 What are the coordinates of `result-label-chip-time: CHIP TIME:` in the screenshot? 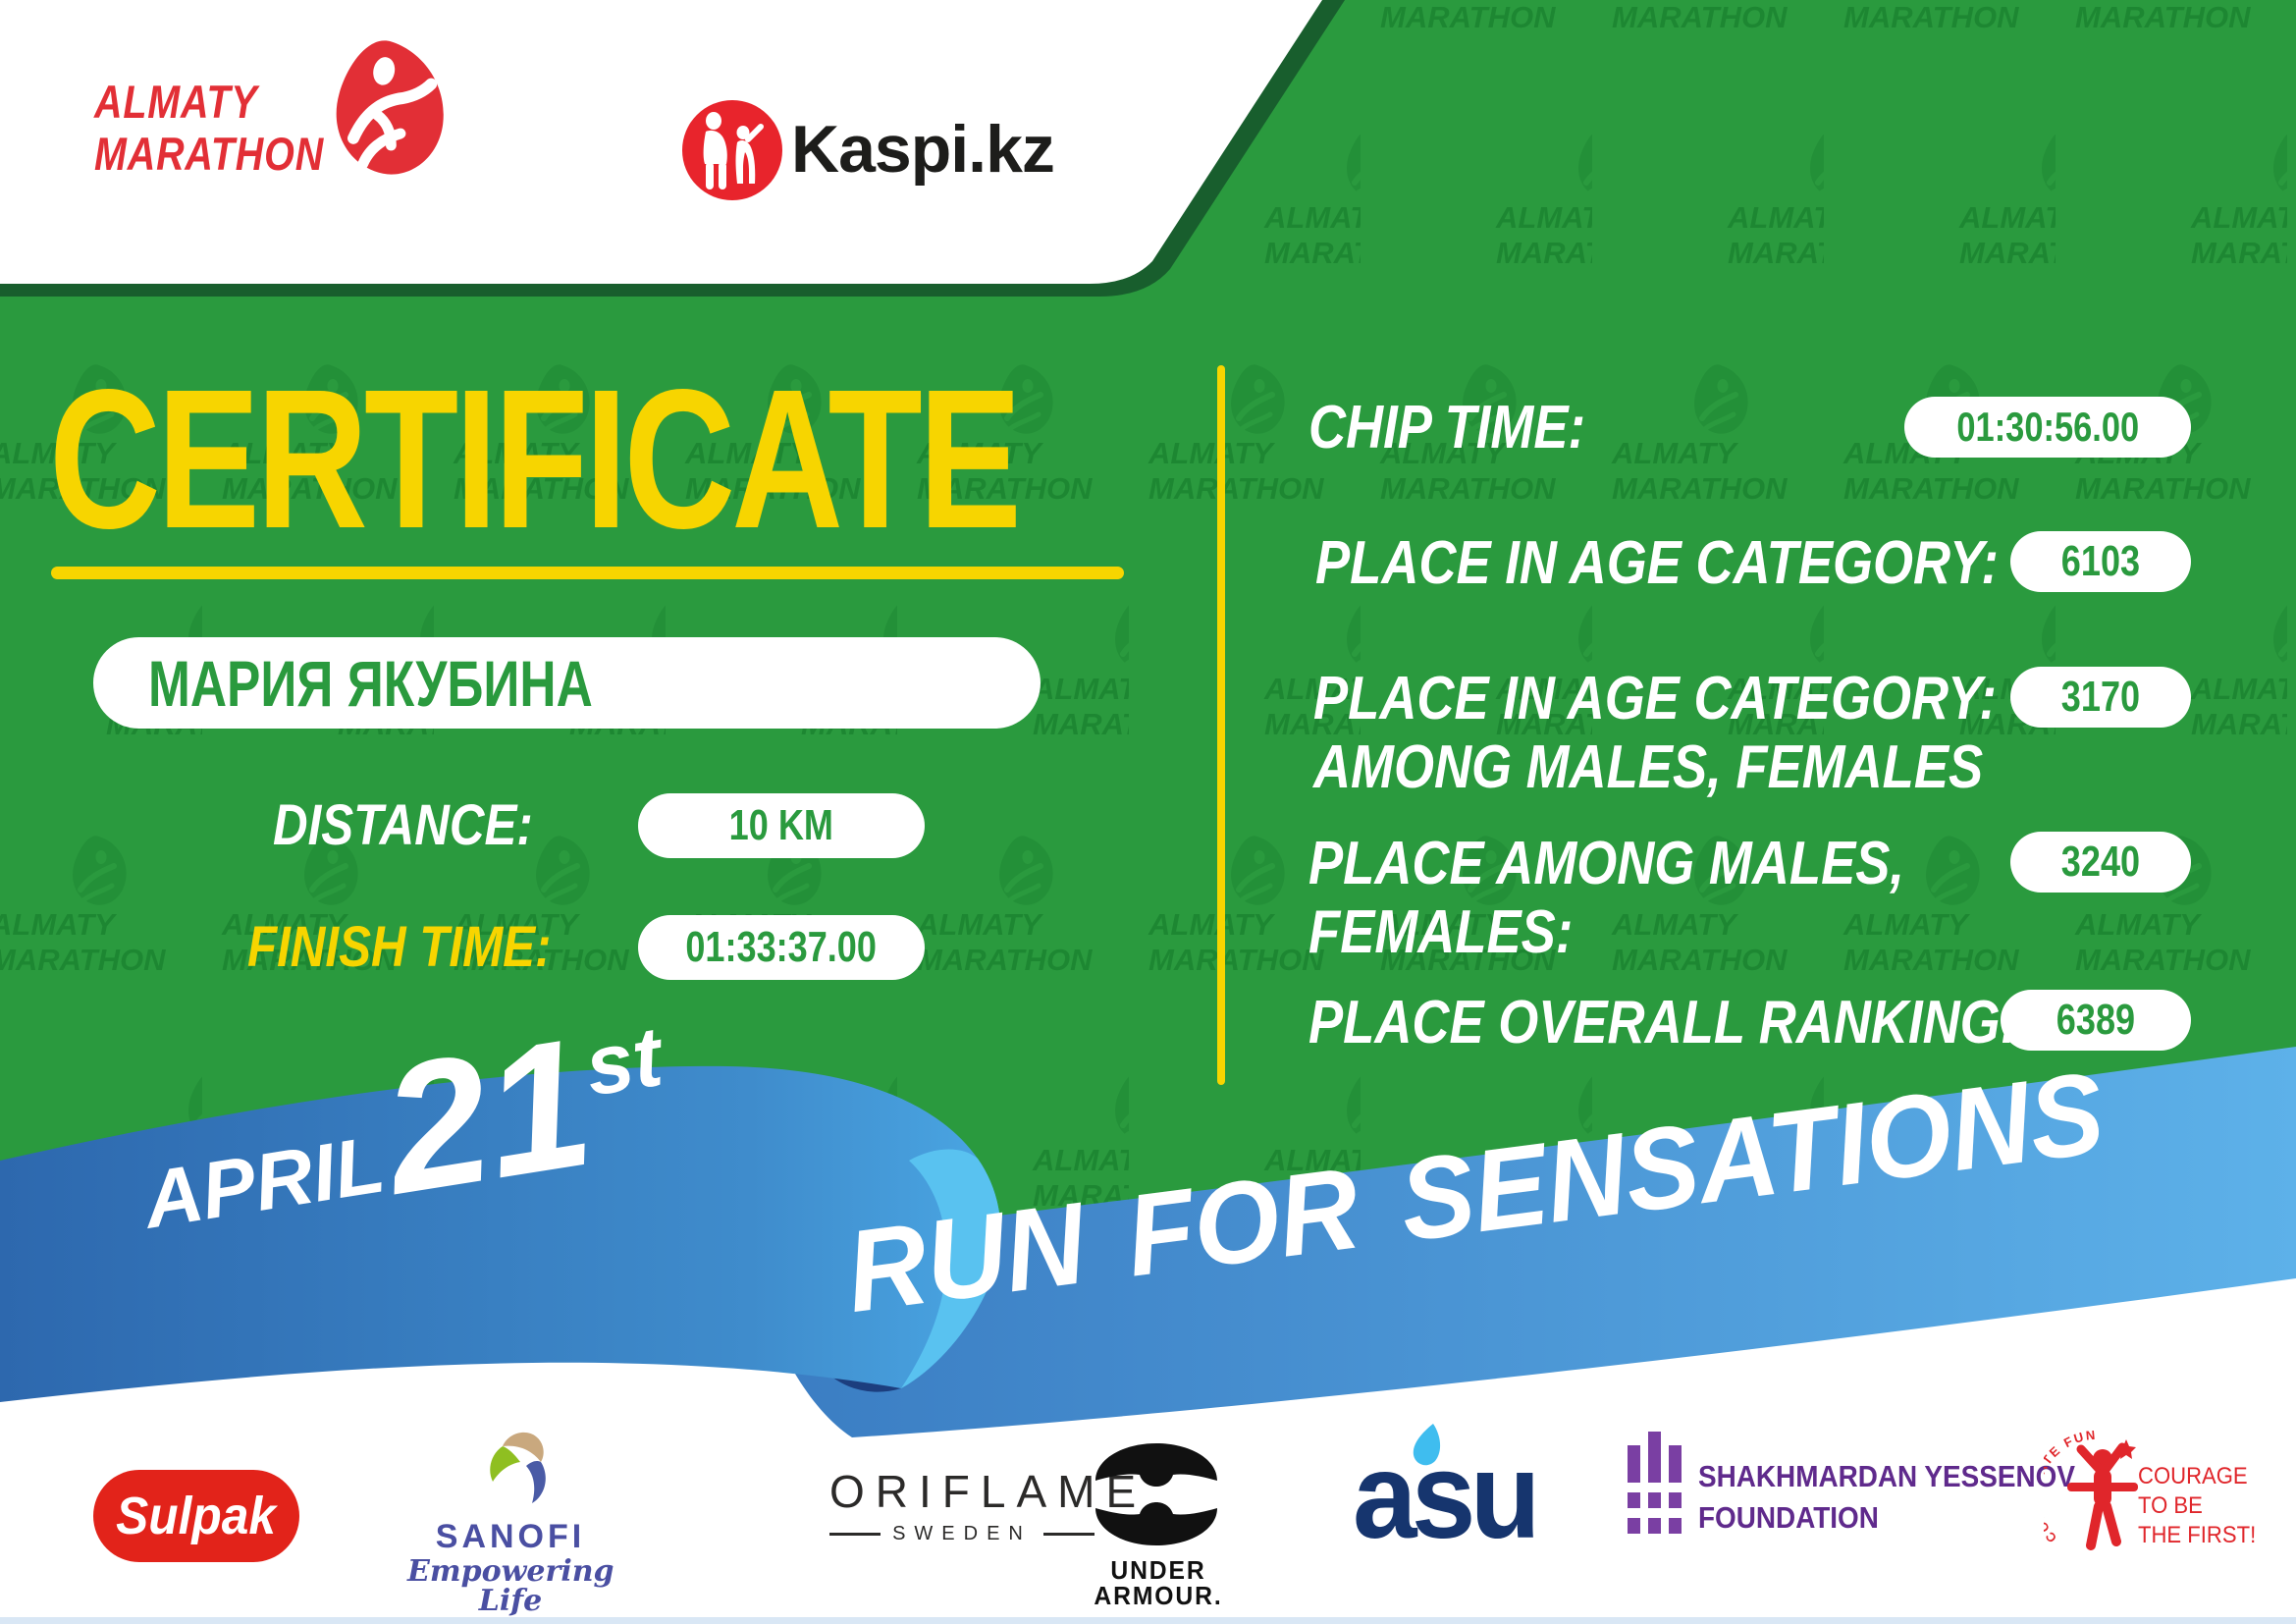 It's located at (1447, 427).